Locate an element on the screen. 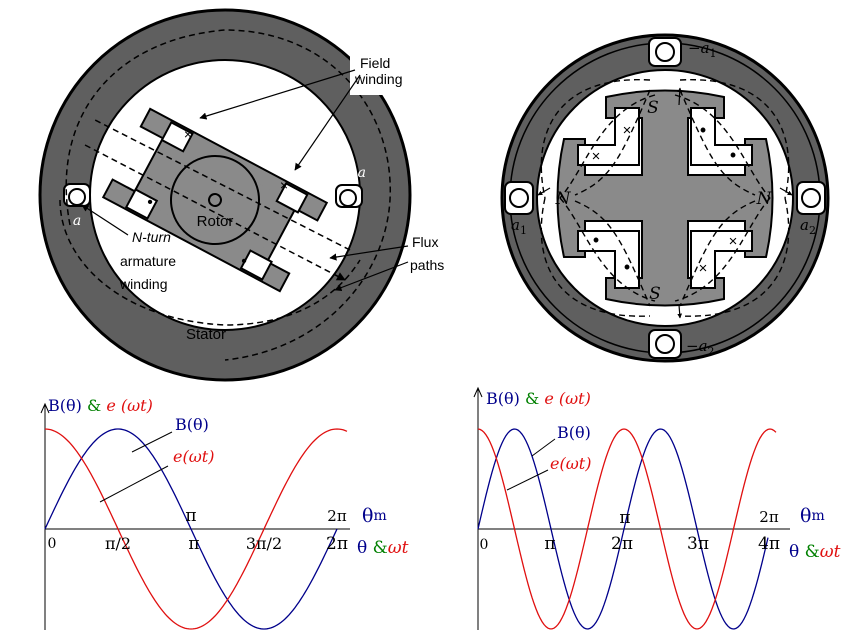 The width and height of the screenshot is (865, 635). right-slot-bottom-conductor is located at coordinates (665, 344).